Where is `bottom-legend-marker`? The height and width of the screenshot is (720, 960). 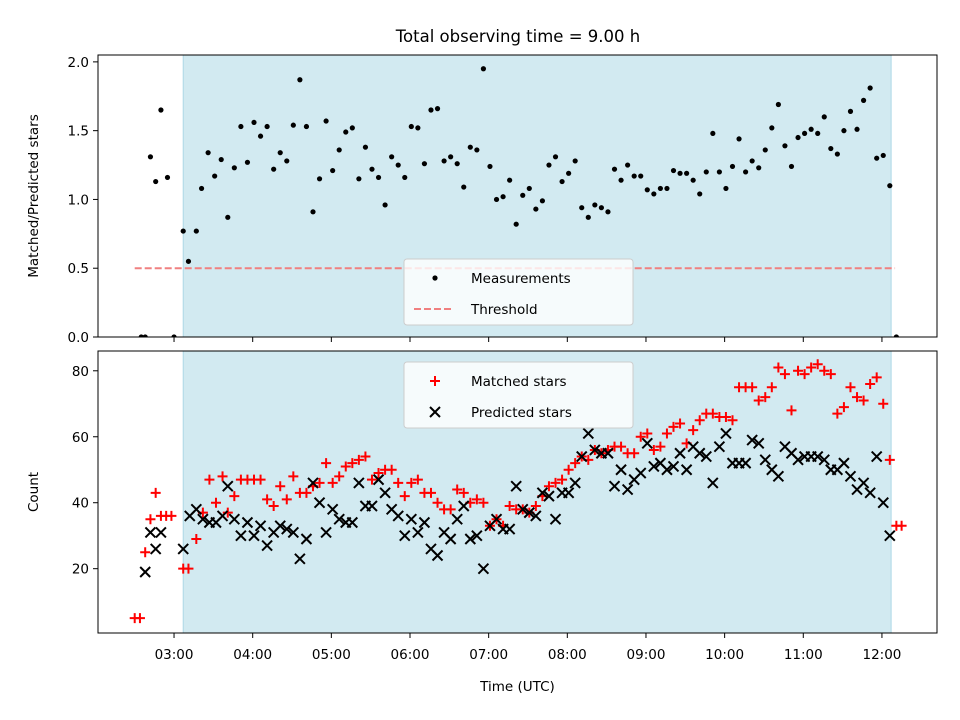
bottom-legend-marker is located at coordinates (435, 381).